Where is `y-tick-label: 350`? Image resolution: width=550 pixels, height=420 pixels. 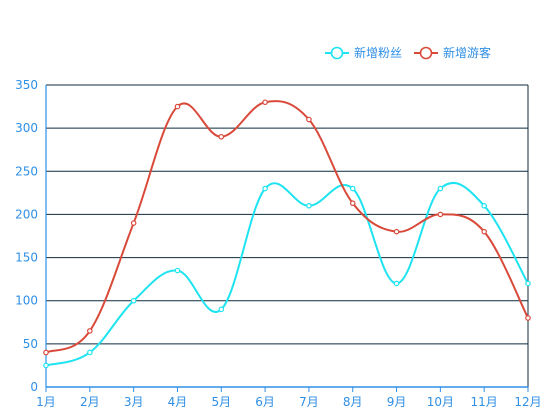 y-tick-label: 350 is located at coordinates (26, 85).